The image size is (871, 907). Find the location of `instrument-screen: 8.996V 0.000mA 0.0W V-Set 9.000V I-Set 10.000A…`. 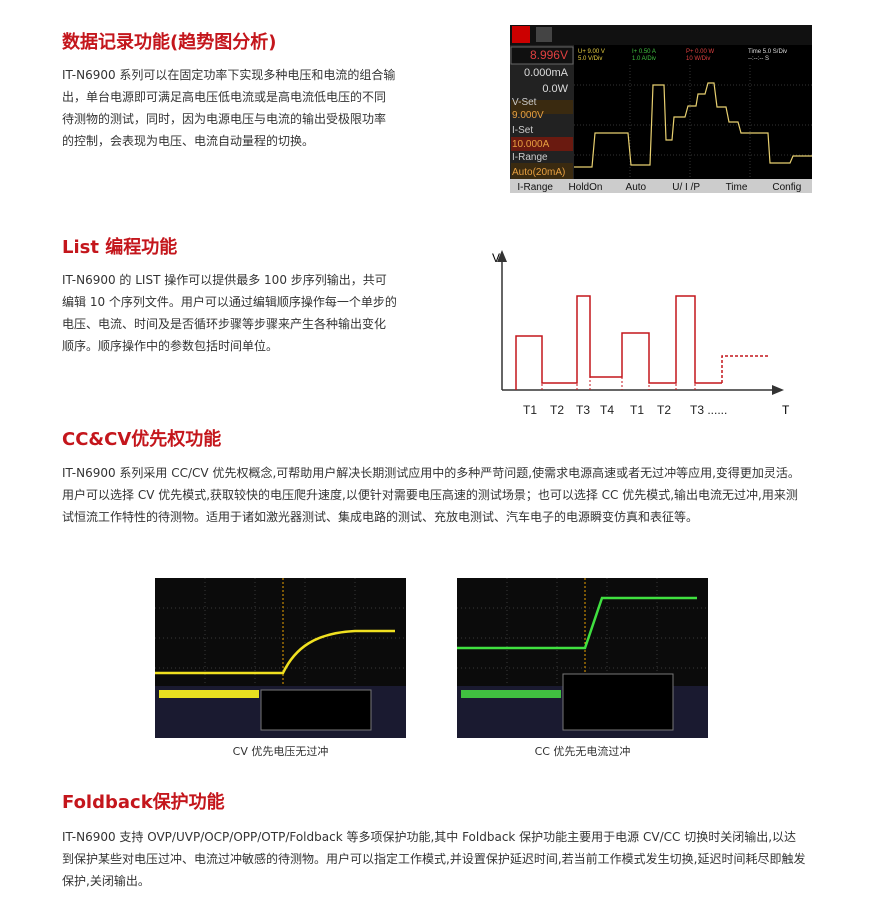

instrument-screen: 8.996V 0.000mA 0.0W V-Set 9.000V I-Set 10.000A… is located at coordinates (661, 109).